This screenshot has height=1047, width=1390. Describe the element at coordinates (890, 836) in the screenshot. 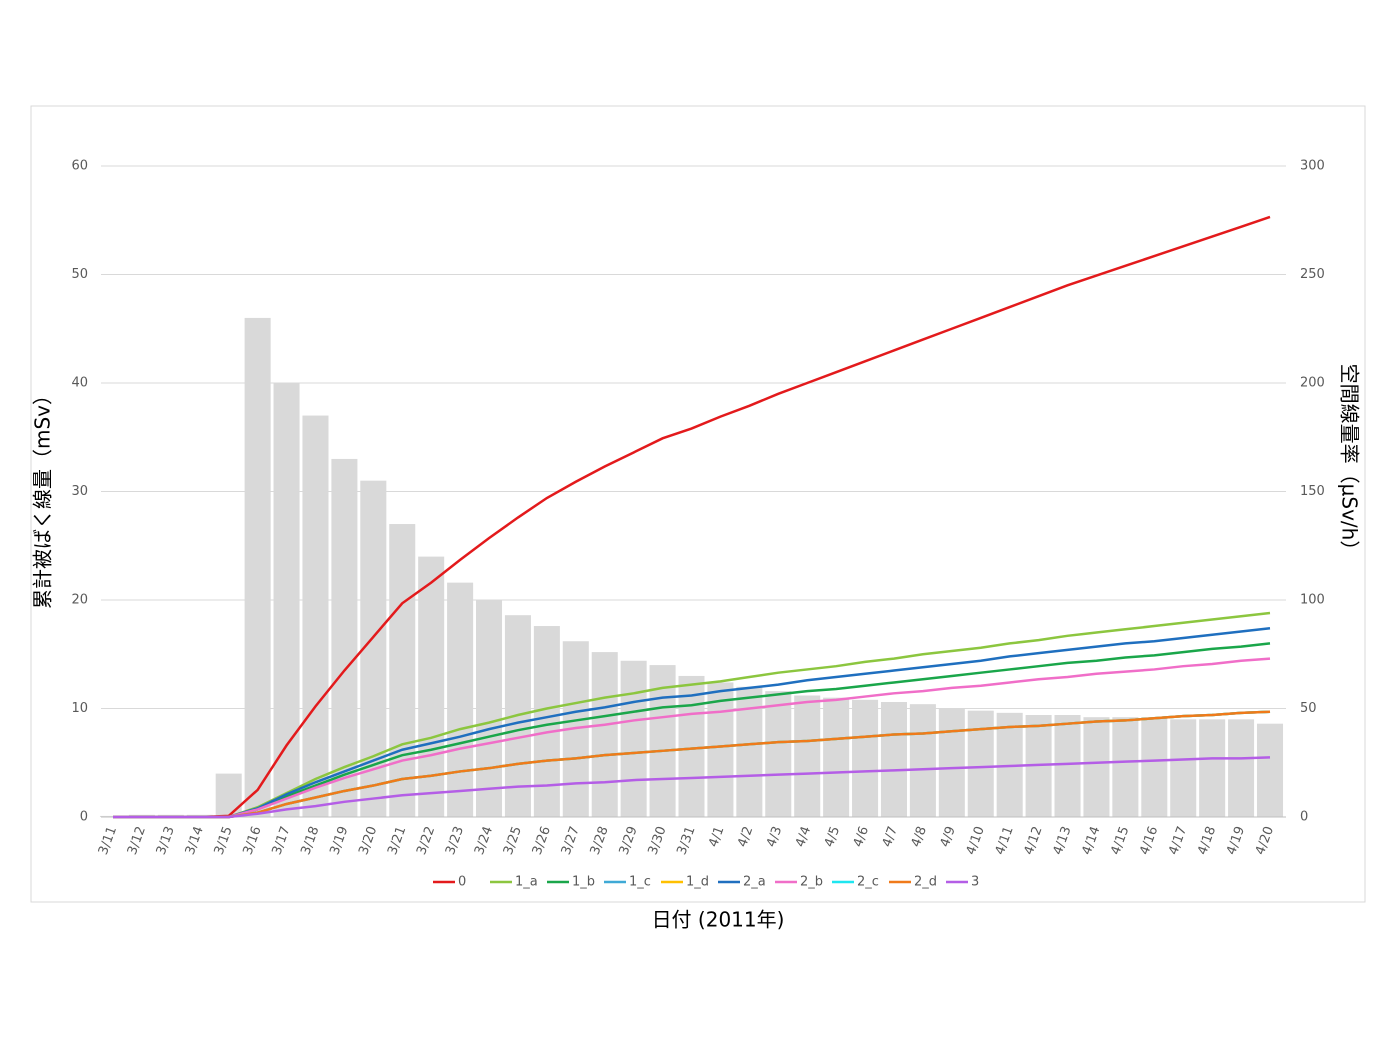

I see `x-tick-label: 4/7` at that location.